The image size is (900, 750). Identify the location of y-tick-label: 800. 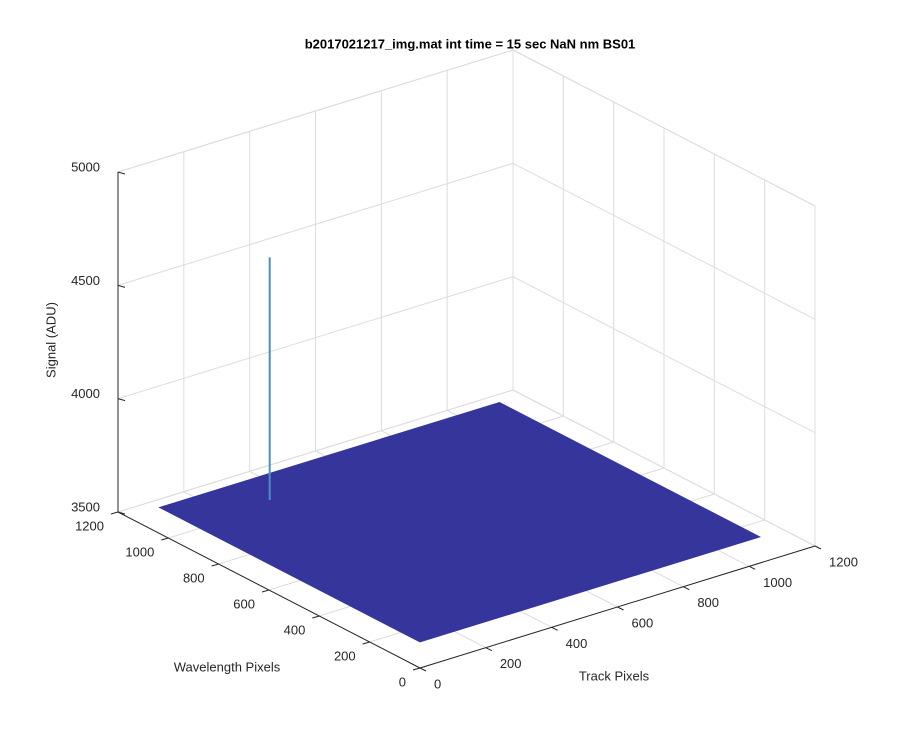
(194, 577).